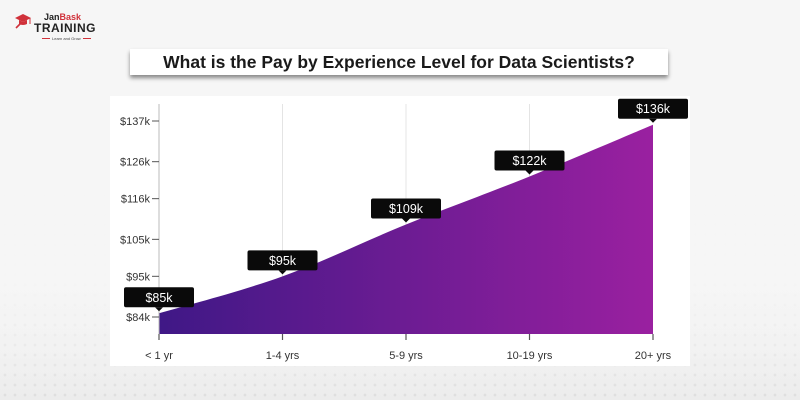 The image size is (800, 400). I want to click on value-tooltip: $136k, so click(653, 110).